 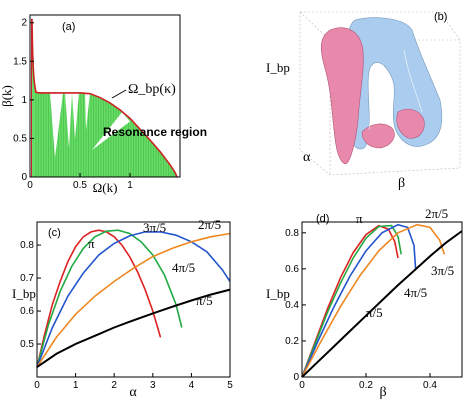 I want to click on panel-a-ylabel: β(k), so click(x=7, y=96).